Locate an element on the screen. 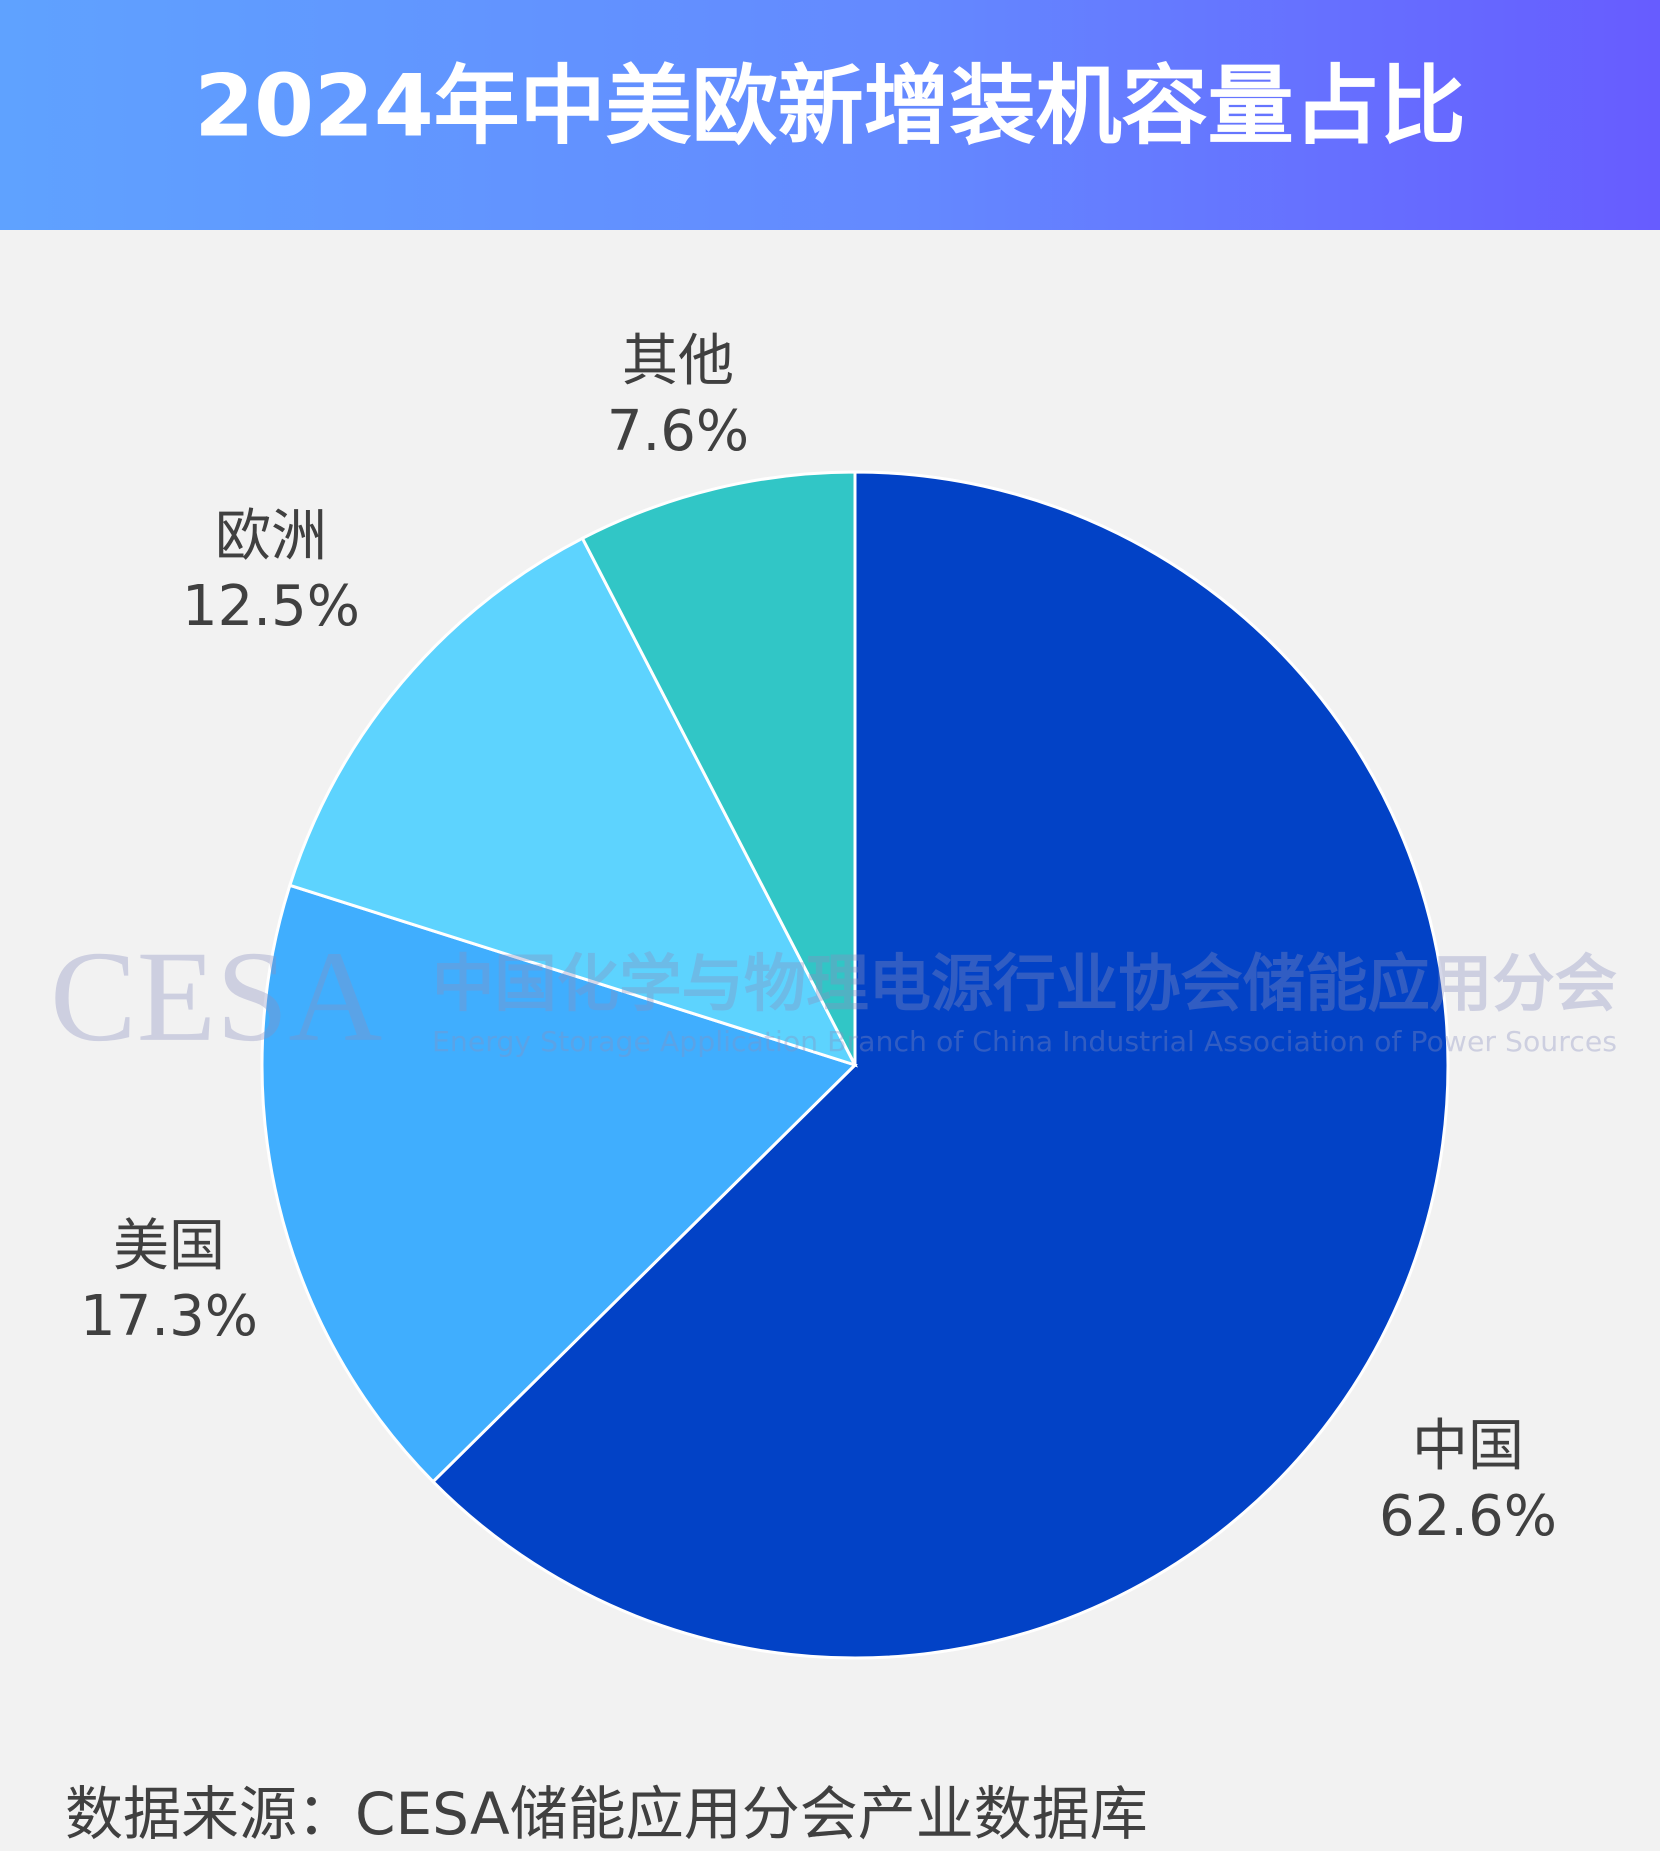 This screenshot has height=1851, width=1660. slice-category-label: 欧洲 is located at coordinates (271, 536).